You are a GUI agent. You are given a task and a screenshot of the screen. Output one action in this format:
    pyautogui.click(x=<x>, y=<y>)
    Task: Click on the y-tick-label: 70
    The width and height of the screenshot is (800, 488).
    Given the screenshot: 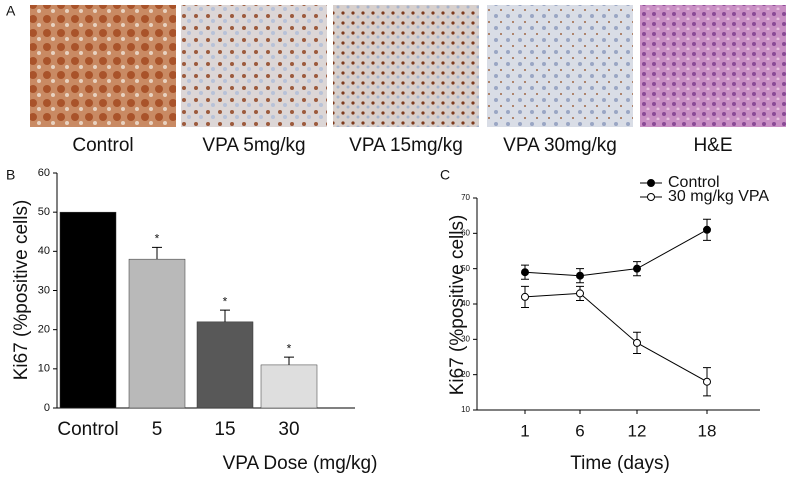 What is the action you would take?
    pyautogui.click(x=465, y=197)
    